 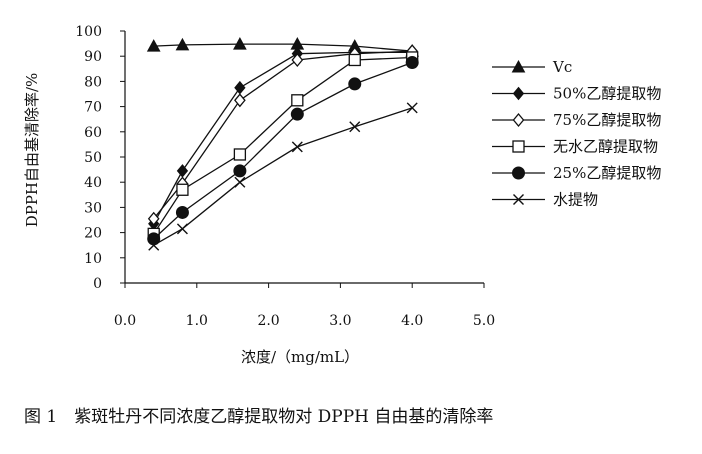 I want to click on x-axis-title: 浓度/（mg/mL）, so click(x=300, y=357).